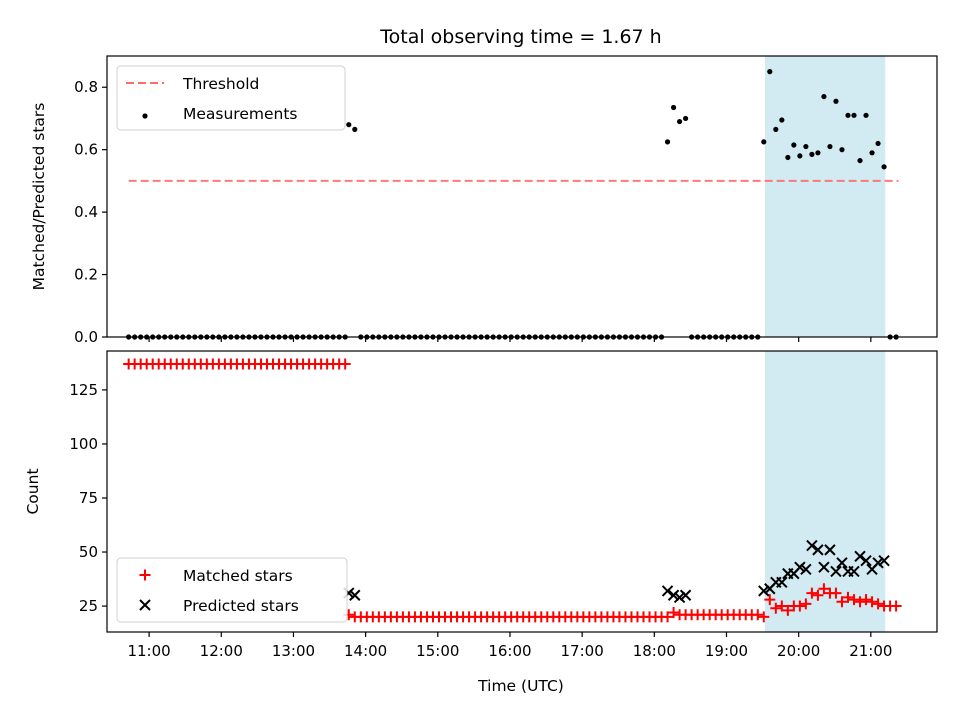 This screenshot has width=960, height=720. Describe the element at coordinates (86, 337) in the screenshot. I see `y-tick-label: 0.0` at that location.